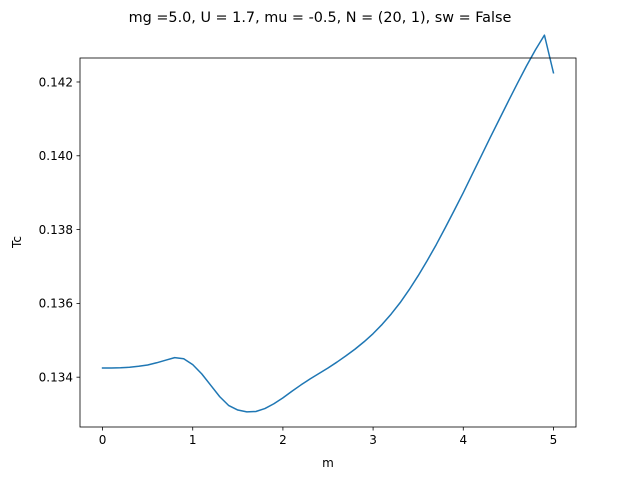 This screenshot has width=640, height=480. Describe the element at coordinates (193, 440) in the screenshot. I see `x-tick-label: 1` at that location.